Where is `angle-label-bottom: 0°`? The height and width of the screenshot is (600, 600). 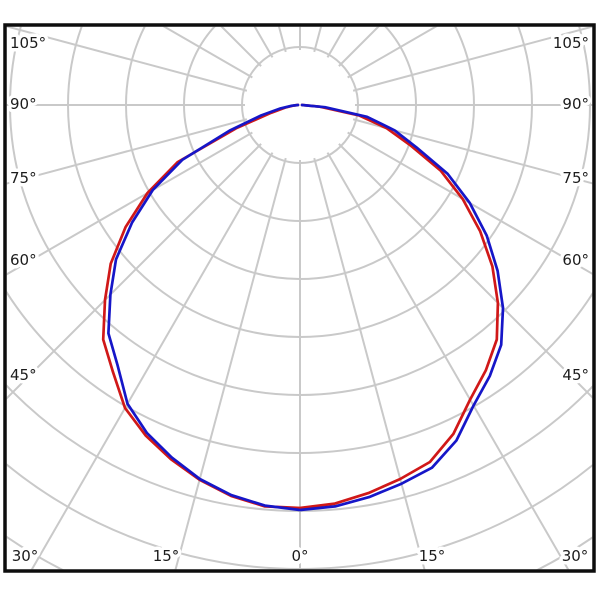 angle-label-bottom: 0° is located at coordinates (299, 556).